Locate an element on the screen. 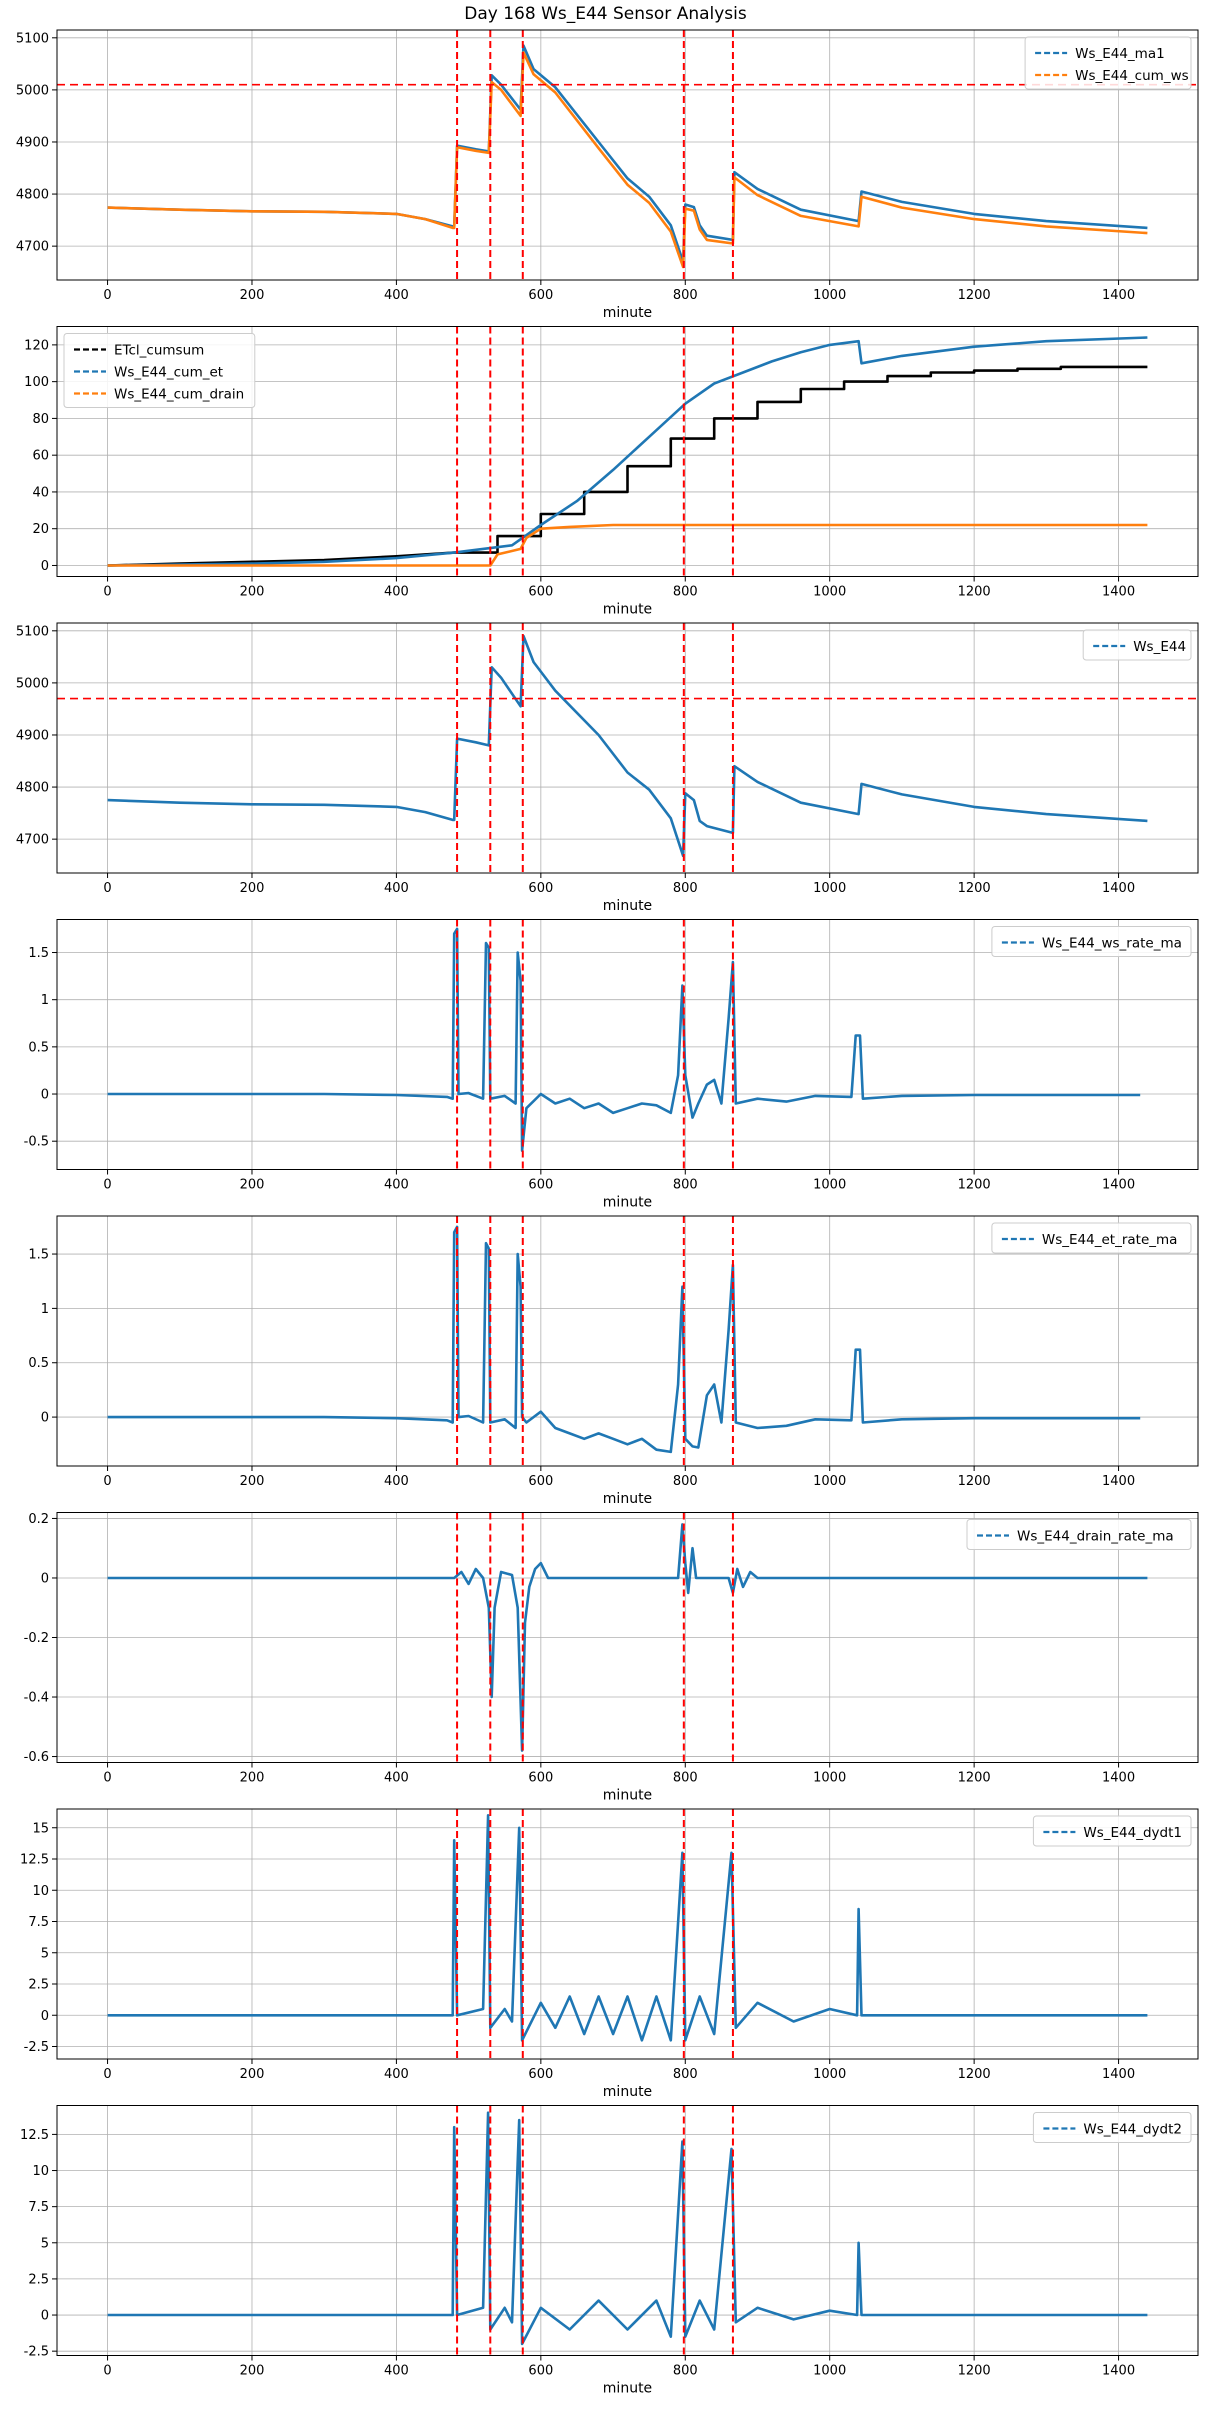 The height and width of the screenshot is (2411, 1211). legend-label: Ws_E44_ma1 is located at coordinates (1120, 54).